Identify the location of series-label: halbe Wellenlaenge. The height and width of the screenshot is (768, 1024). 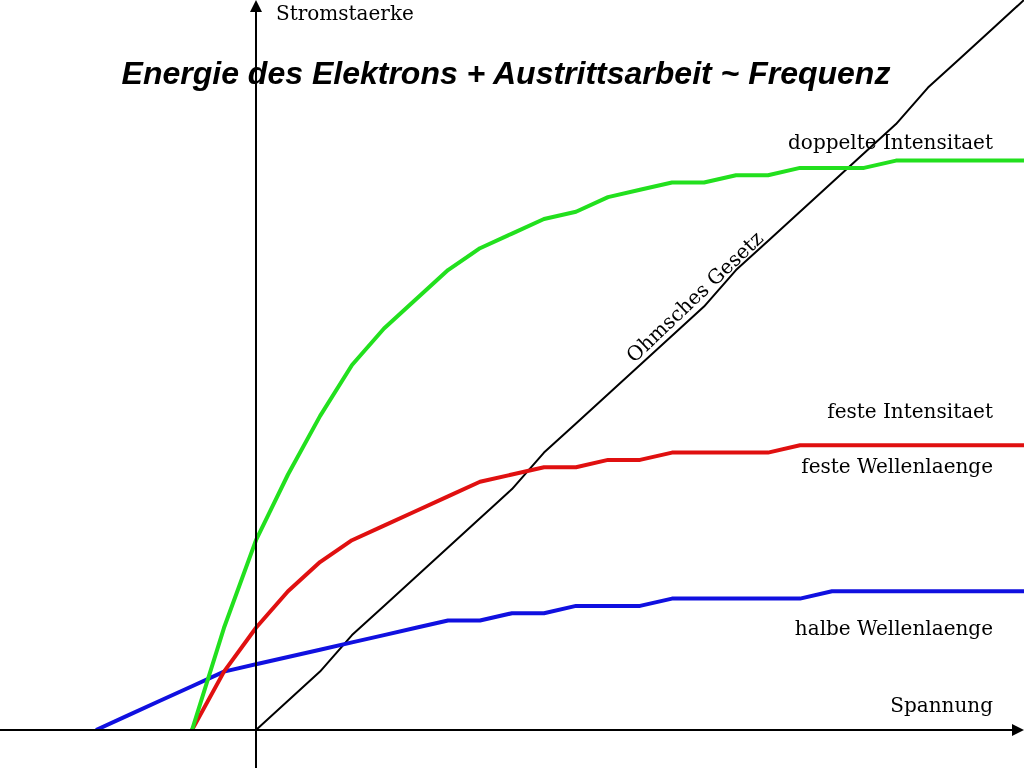
(893, 628).